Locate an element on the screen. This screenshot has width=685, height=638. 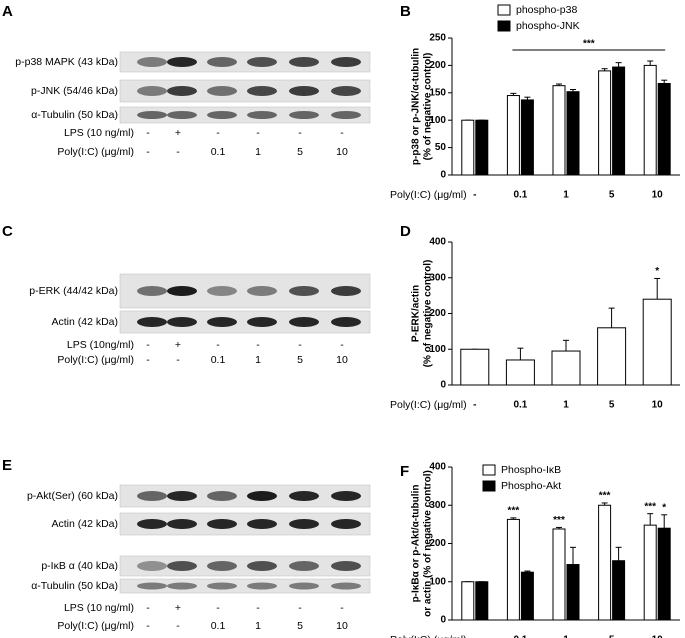
x-tick-label: 5 is located at coordinates (612, 195).